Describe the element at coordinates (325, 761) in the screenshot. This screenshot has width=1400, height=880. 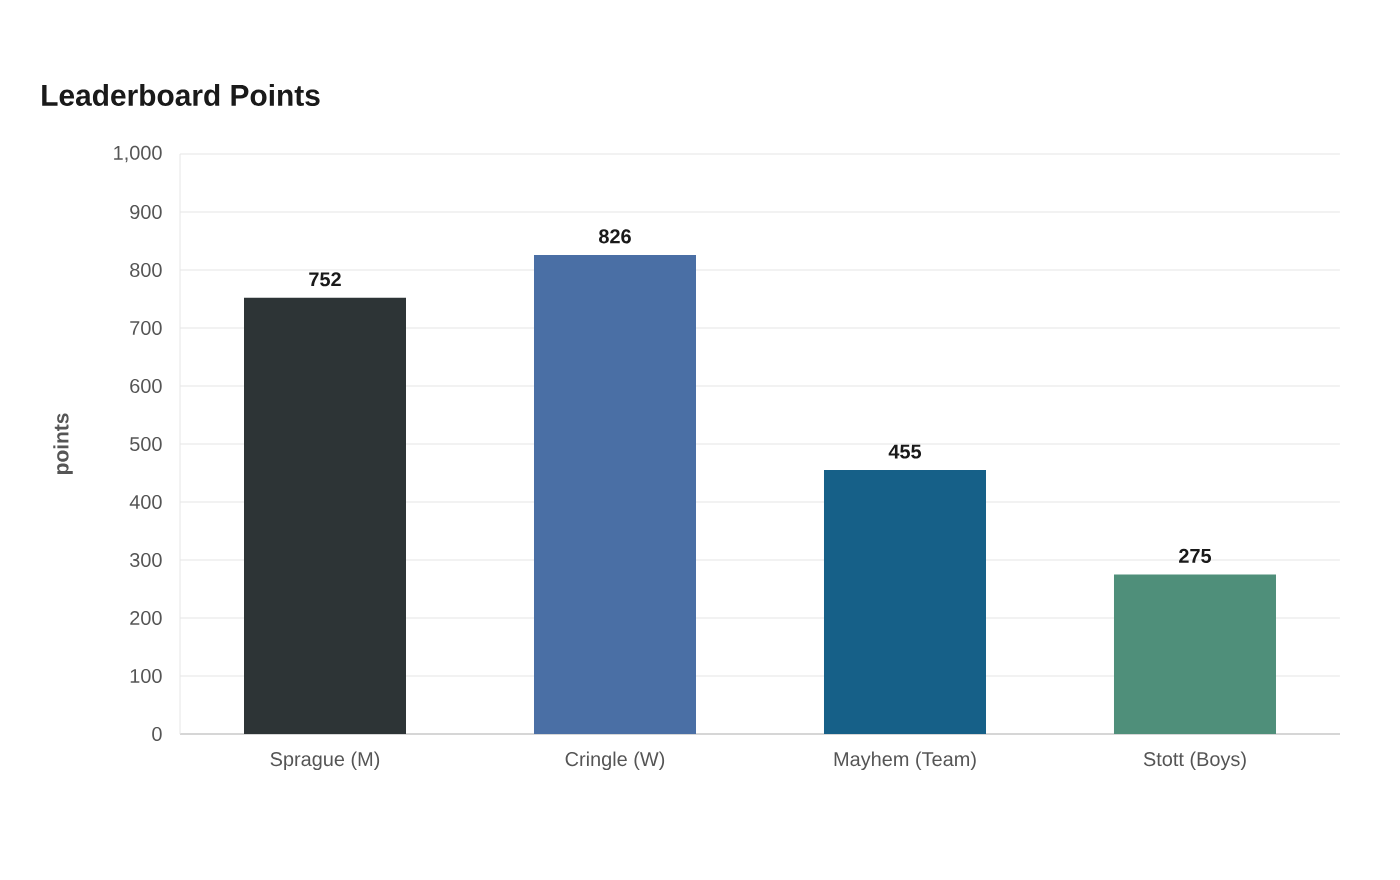
I see `x-tick-label: Sprague (M)` at that location.